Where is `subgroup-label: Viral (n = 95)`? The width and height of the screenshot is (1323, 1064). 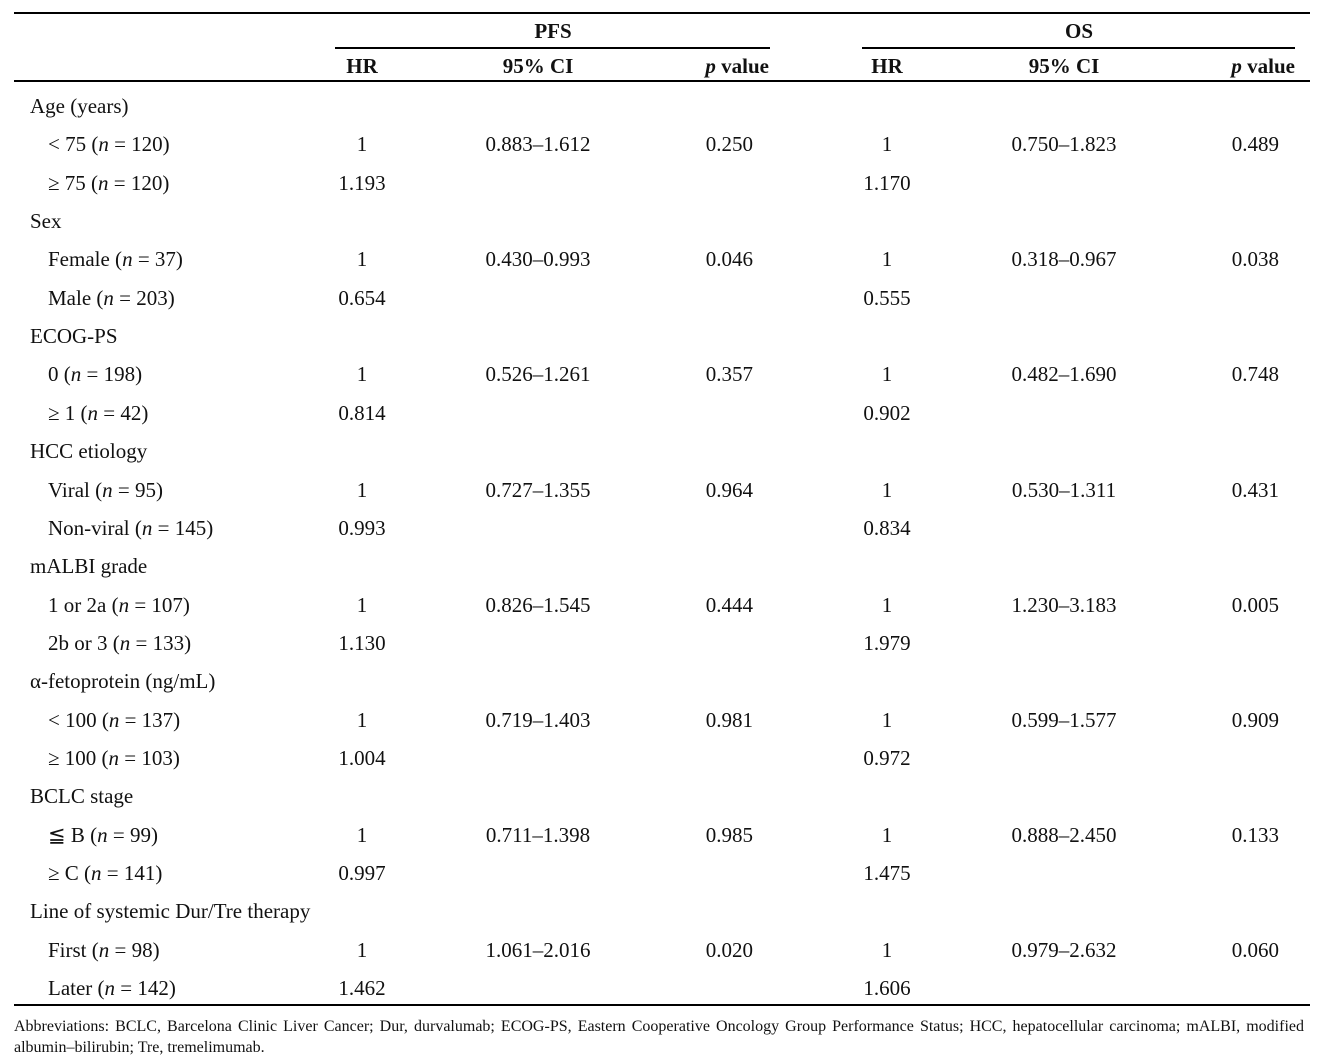 subgroup-label: Viral (n = 95) is located at coordinates (105, 490).